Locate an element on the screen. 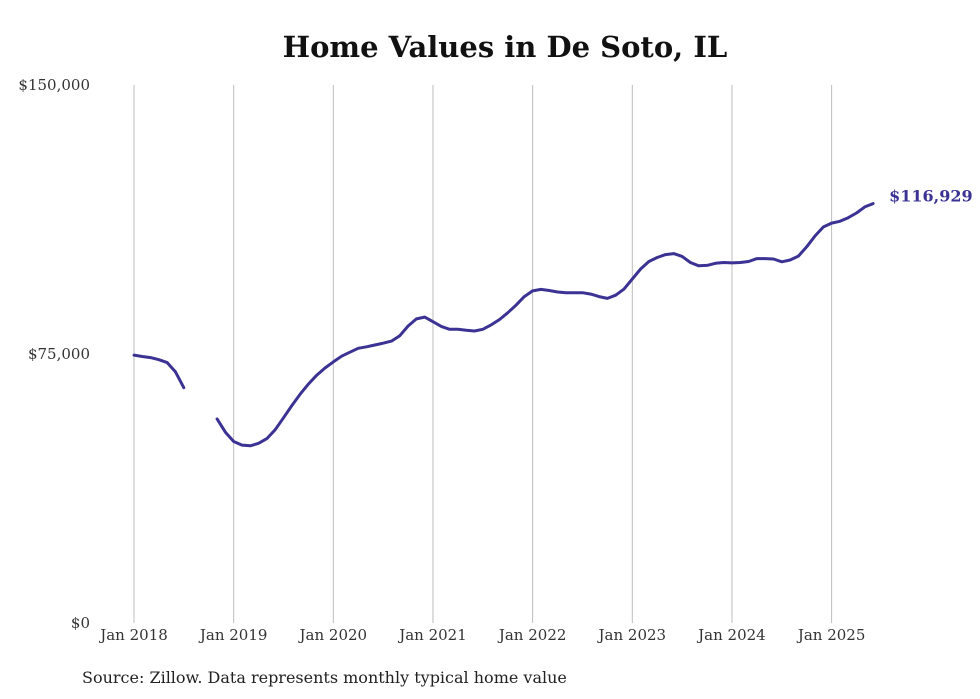 The height and width of the screenshot is (699, 980). x-tick-label: Jan 2021 is located at coordinates (432, 635).